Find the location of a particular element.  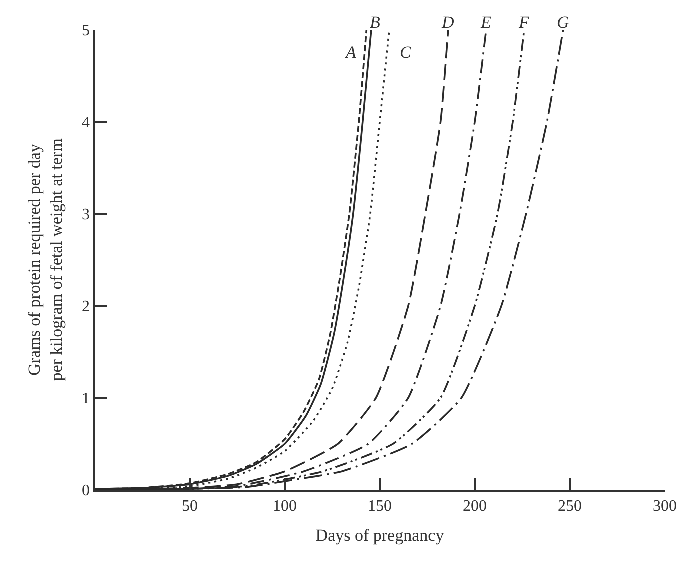

series-label: C is located at coordinates (406, 52).